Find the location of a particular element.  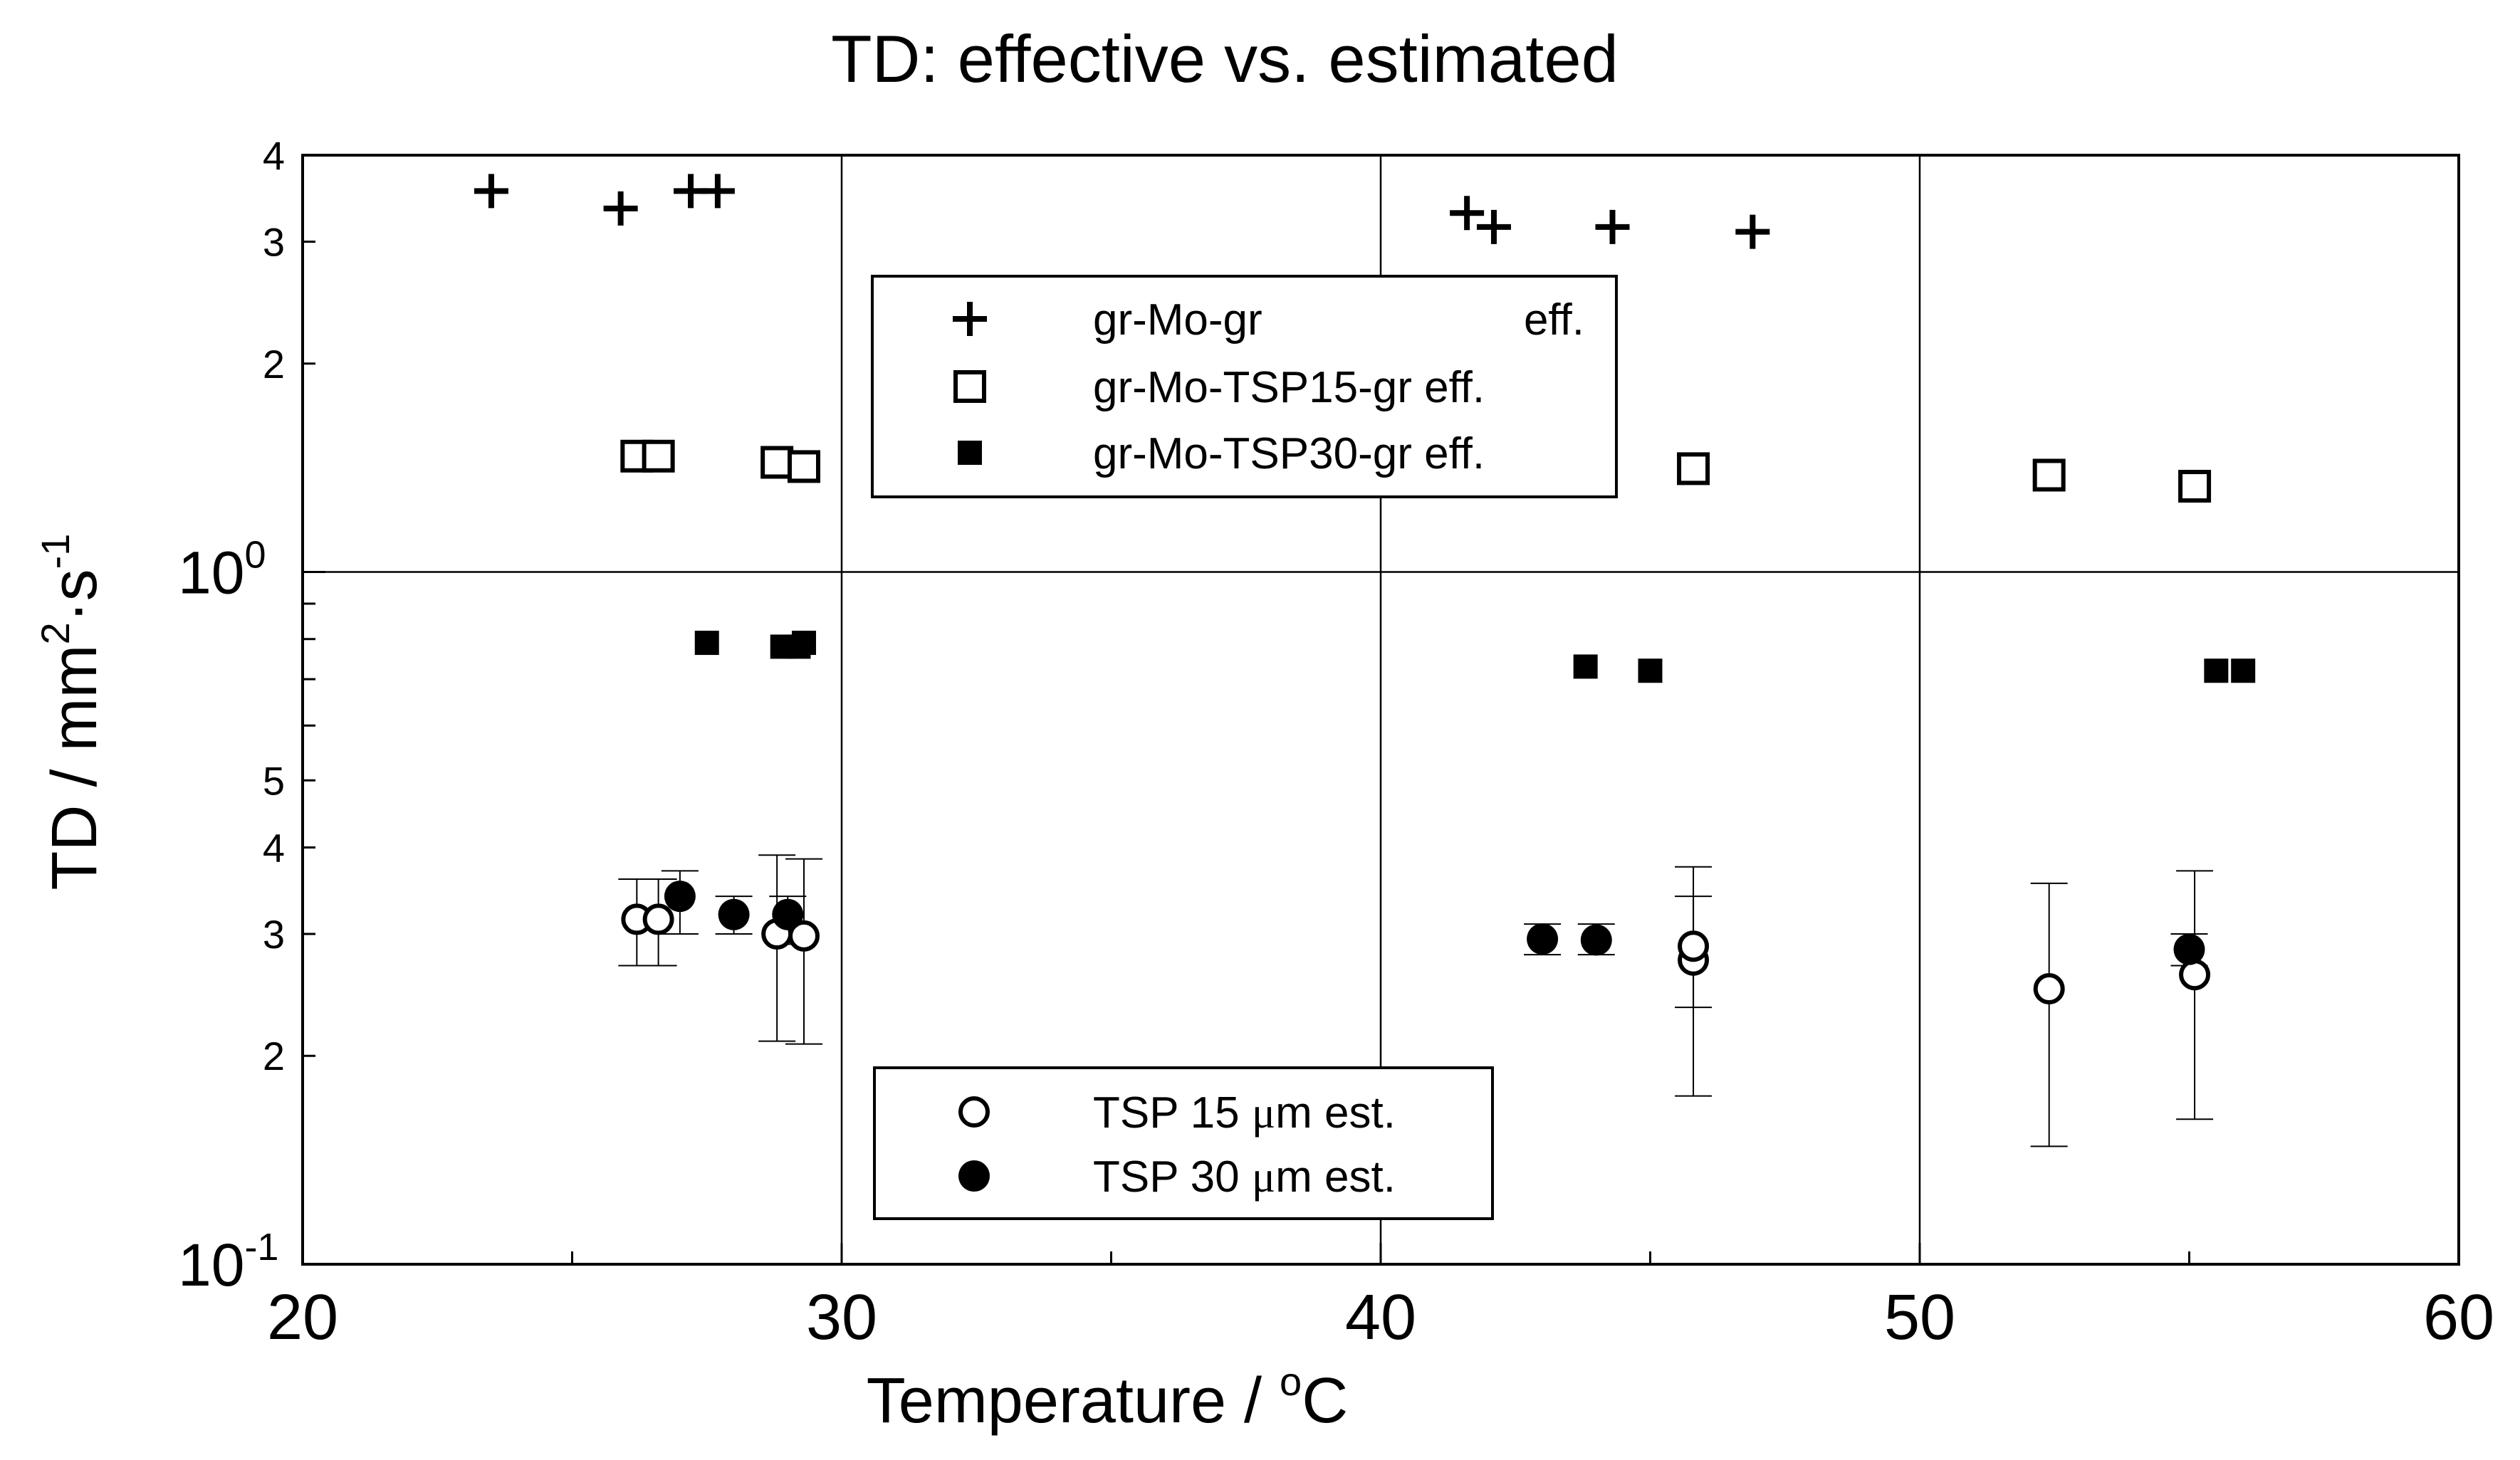

y-decade-exp: -1 is located at coordinates (261, 1247).